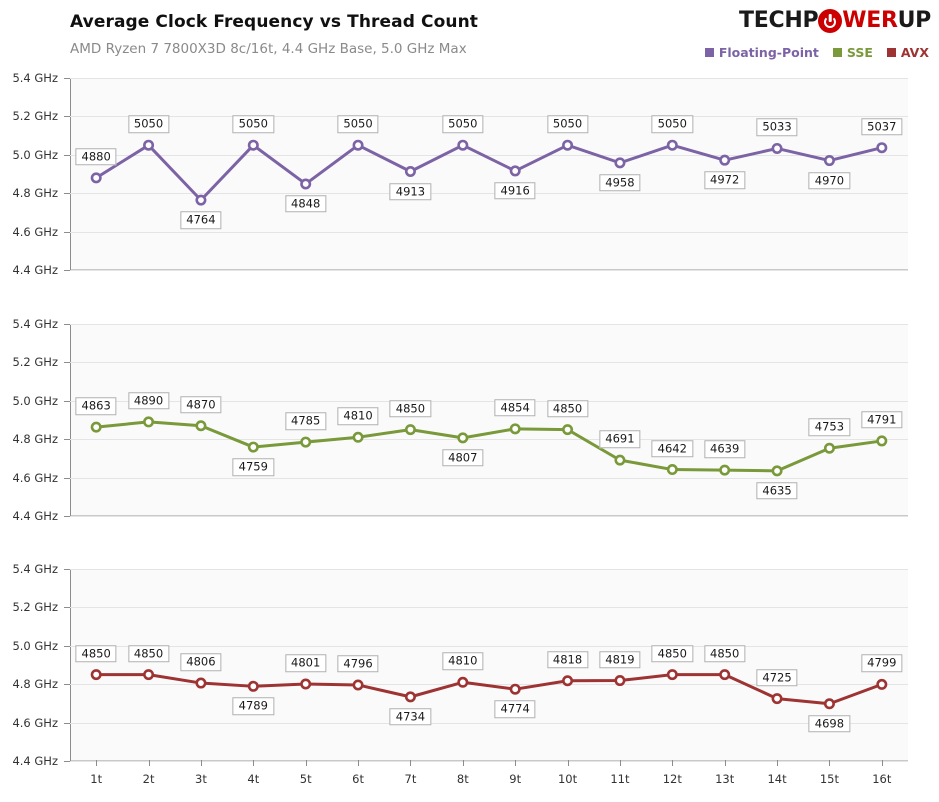 This screenshot has width=939, height=802. I want to click on data-point-label: 4880, so click(96, 157).